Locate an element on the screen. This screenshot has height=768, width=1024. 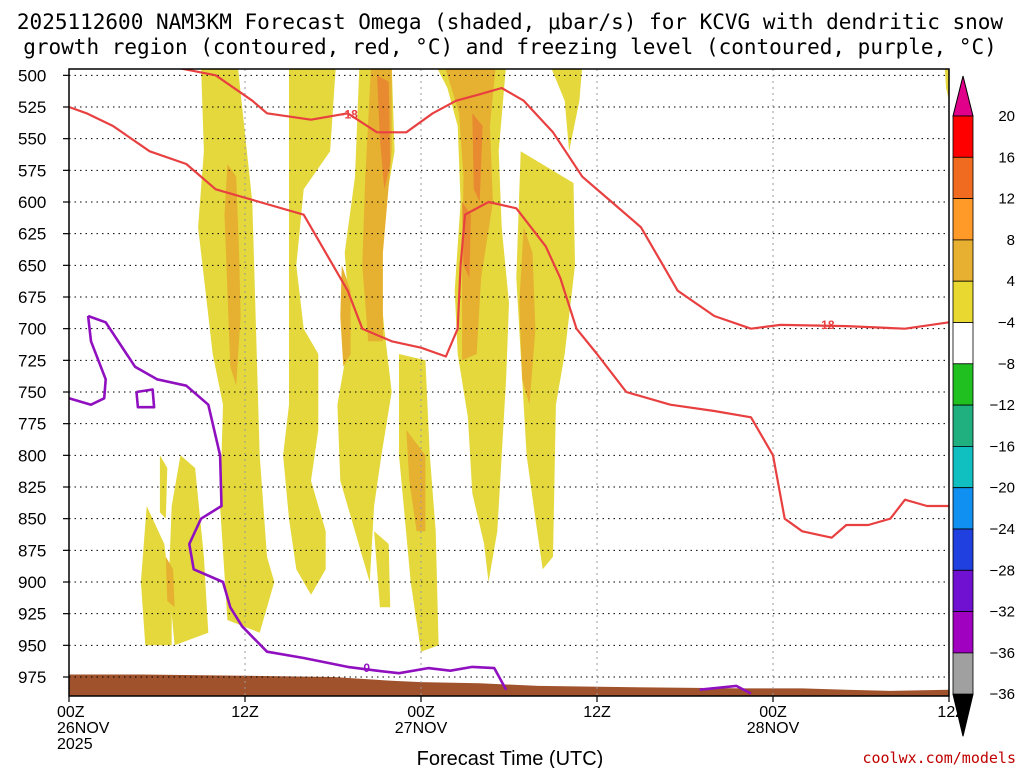
colorbar-label-0: 20 is located at coordinates (1006, 116).